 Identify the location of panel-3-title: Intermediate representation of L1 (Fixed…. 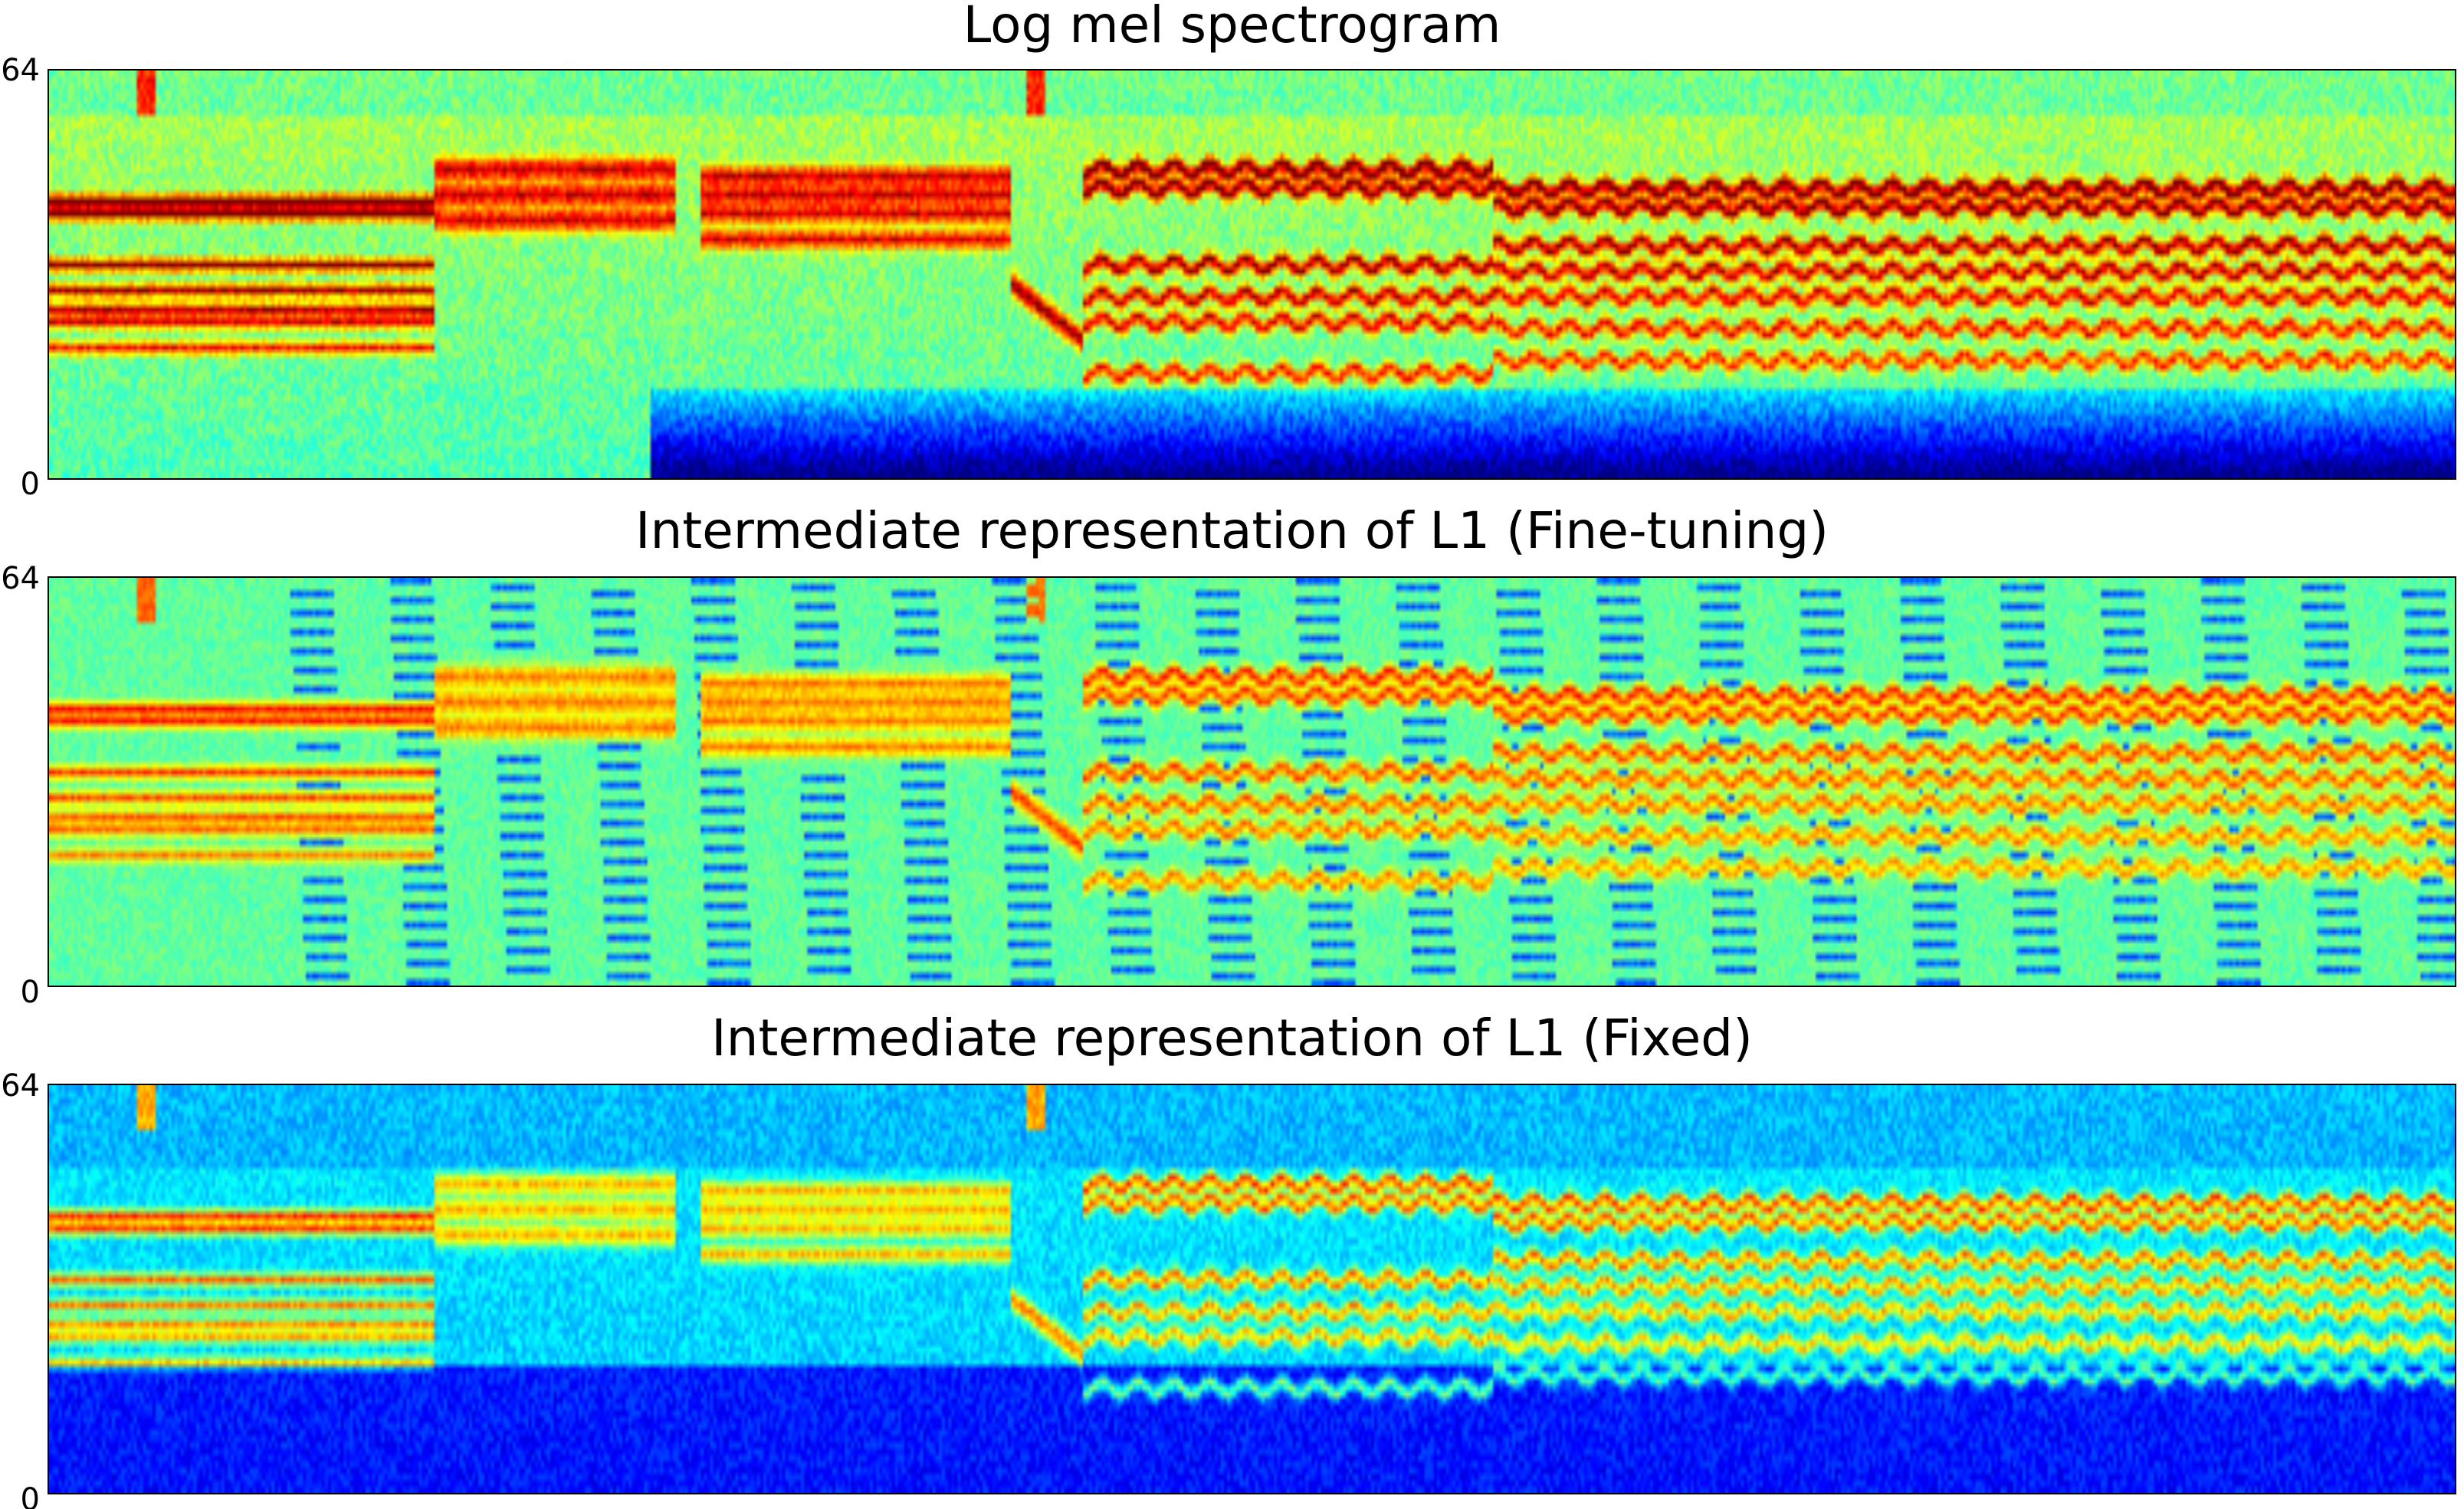
(1232, 1038).